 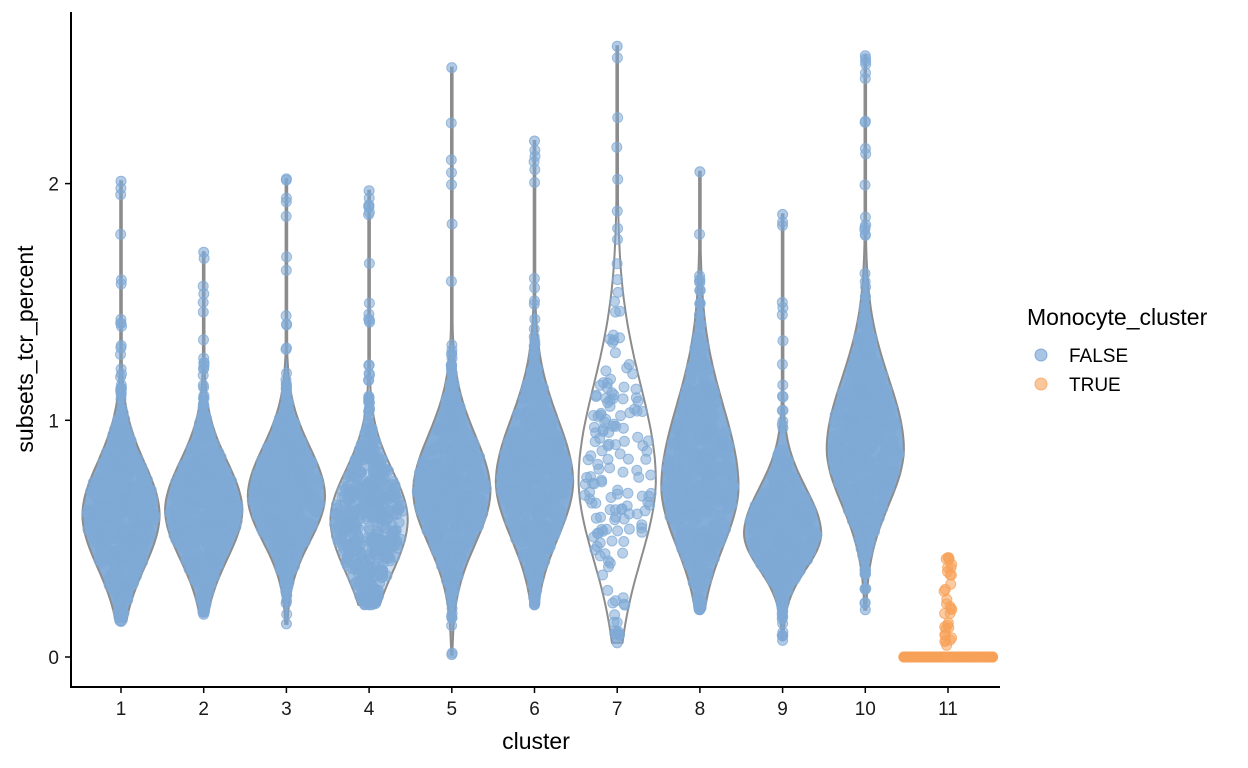 I want to click on x-tick-label: 8, so click(x=700, y=709).